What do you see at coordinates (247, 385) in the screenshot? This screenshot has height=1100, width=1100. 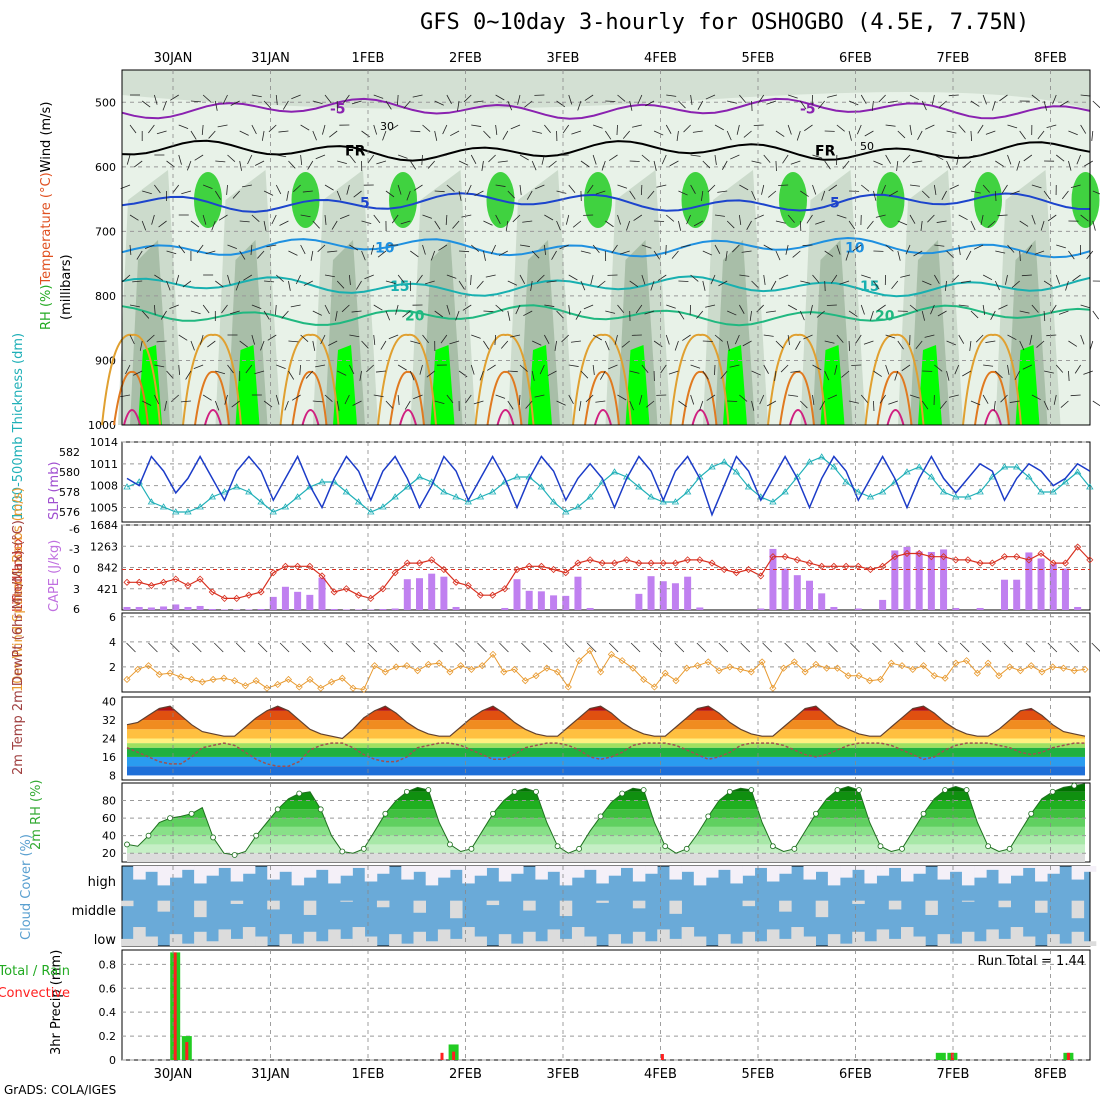 I see `rh-moist-area` at bounding box center [247, 385].